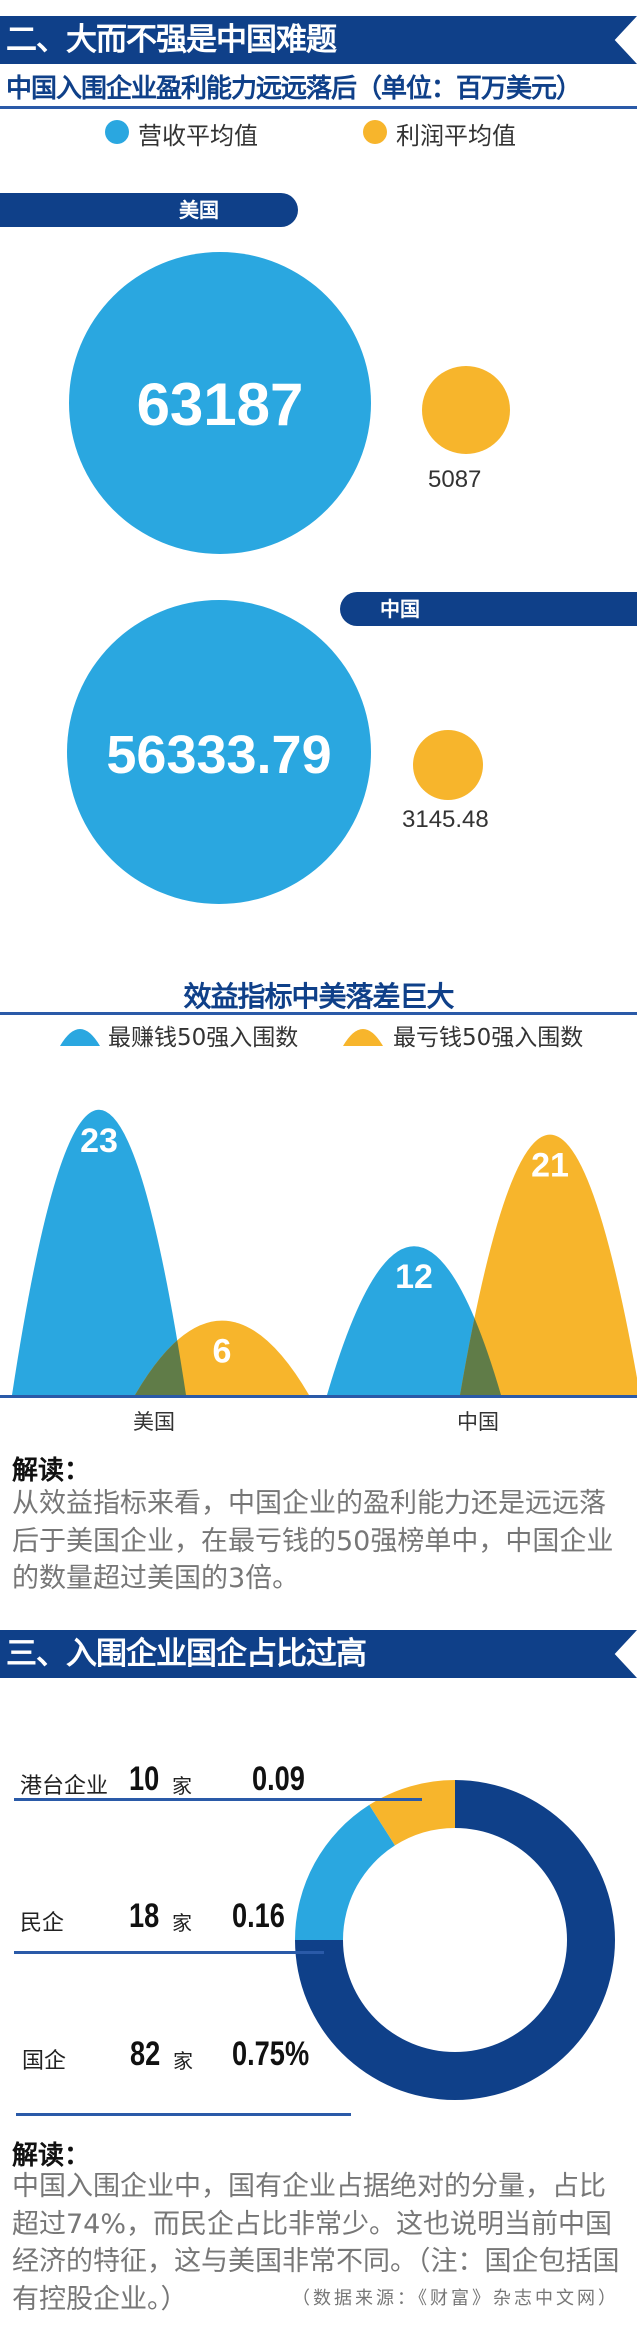 The image size is (637, 2336). Describe the element at coordinates (80, 1037) in the screenshot. I see `legend-blue-mound-icon` at that location.